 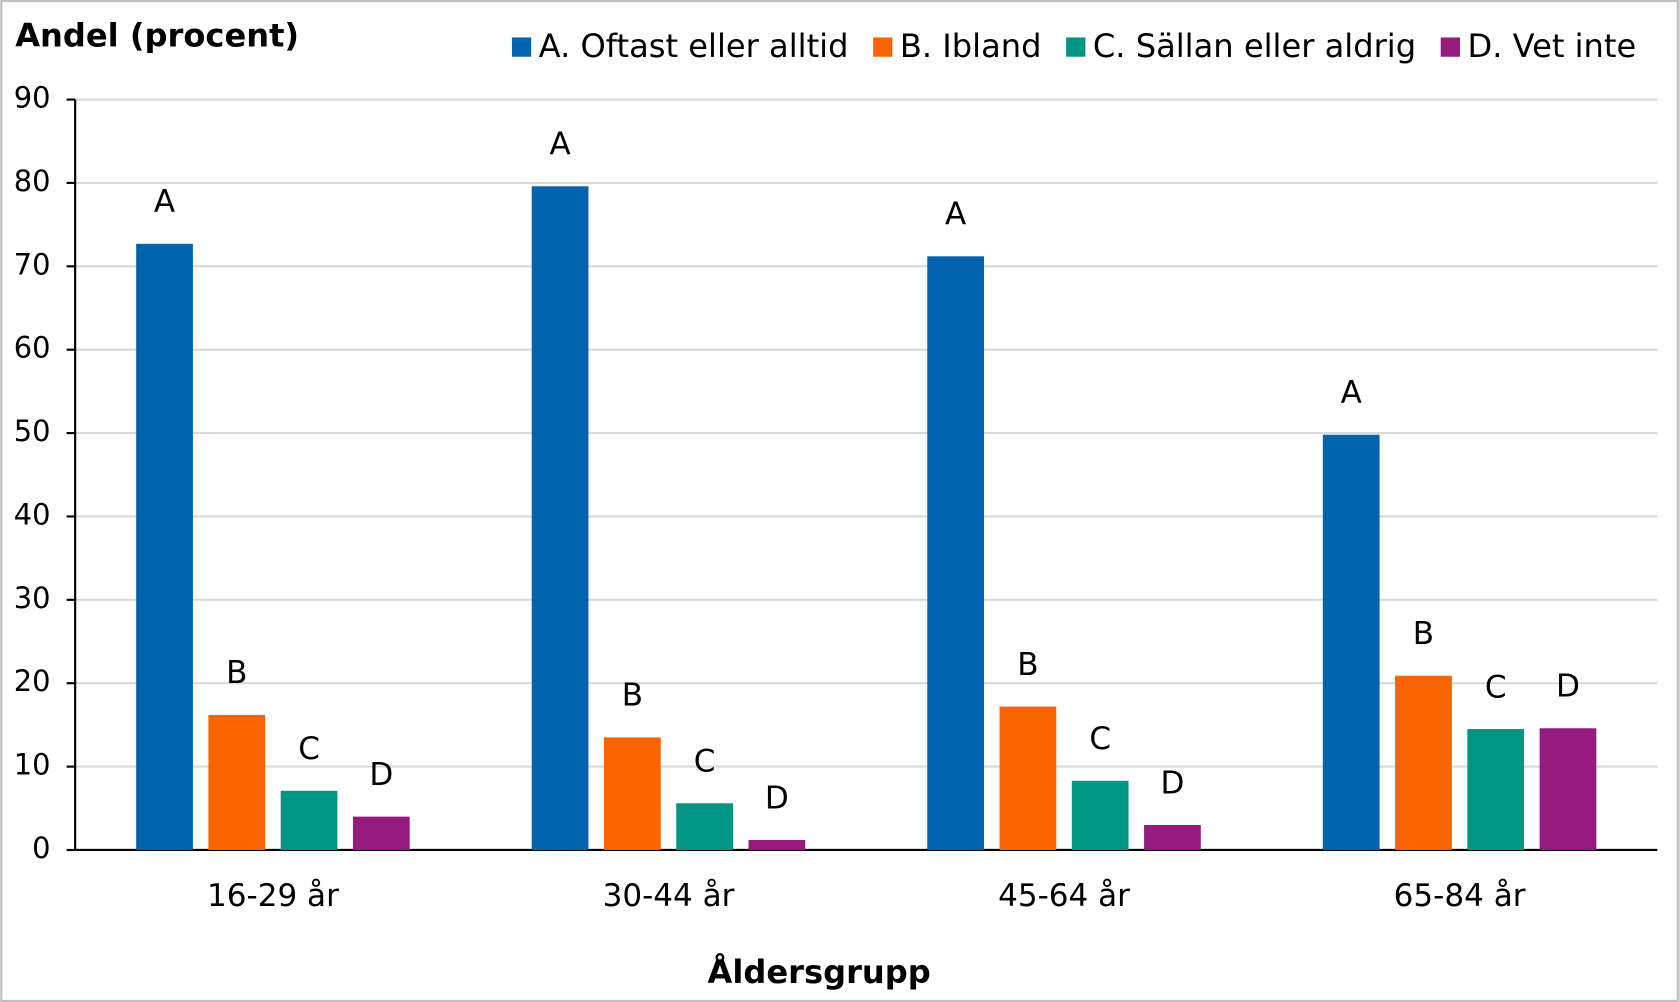 What do you see at coordinates (41, 848) in the screenshot?
I see `y-tick-label: 0` at bounding box center [41, 848].